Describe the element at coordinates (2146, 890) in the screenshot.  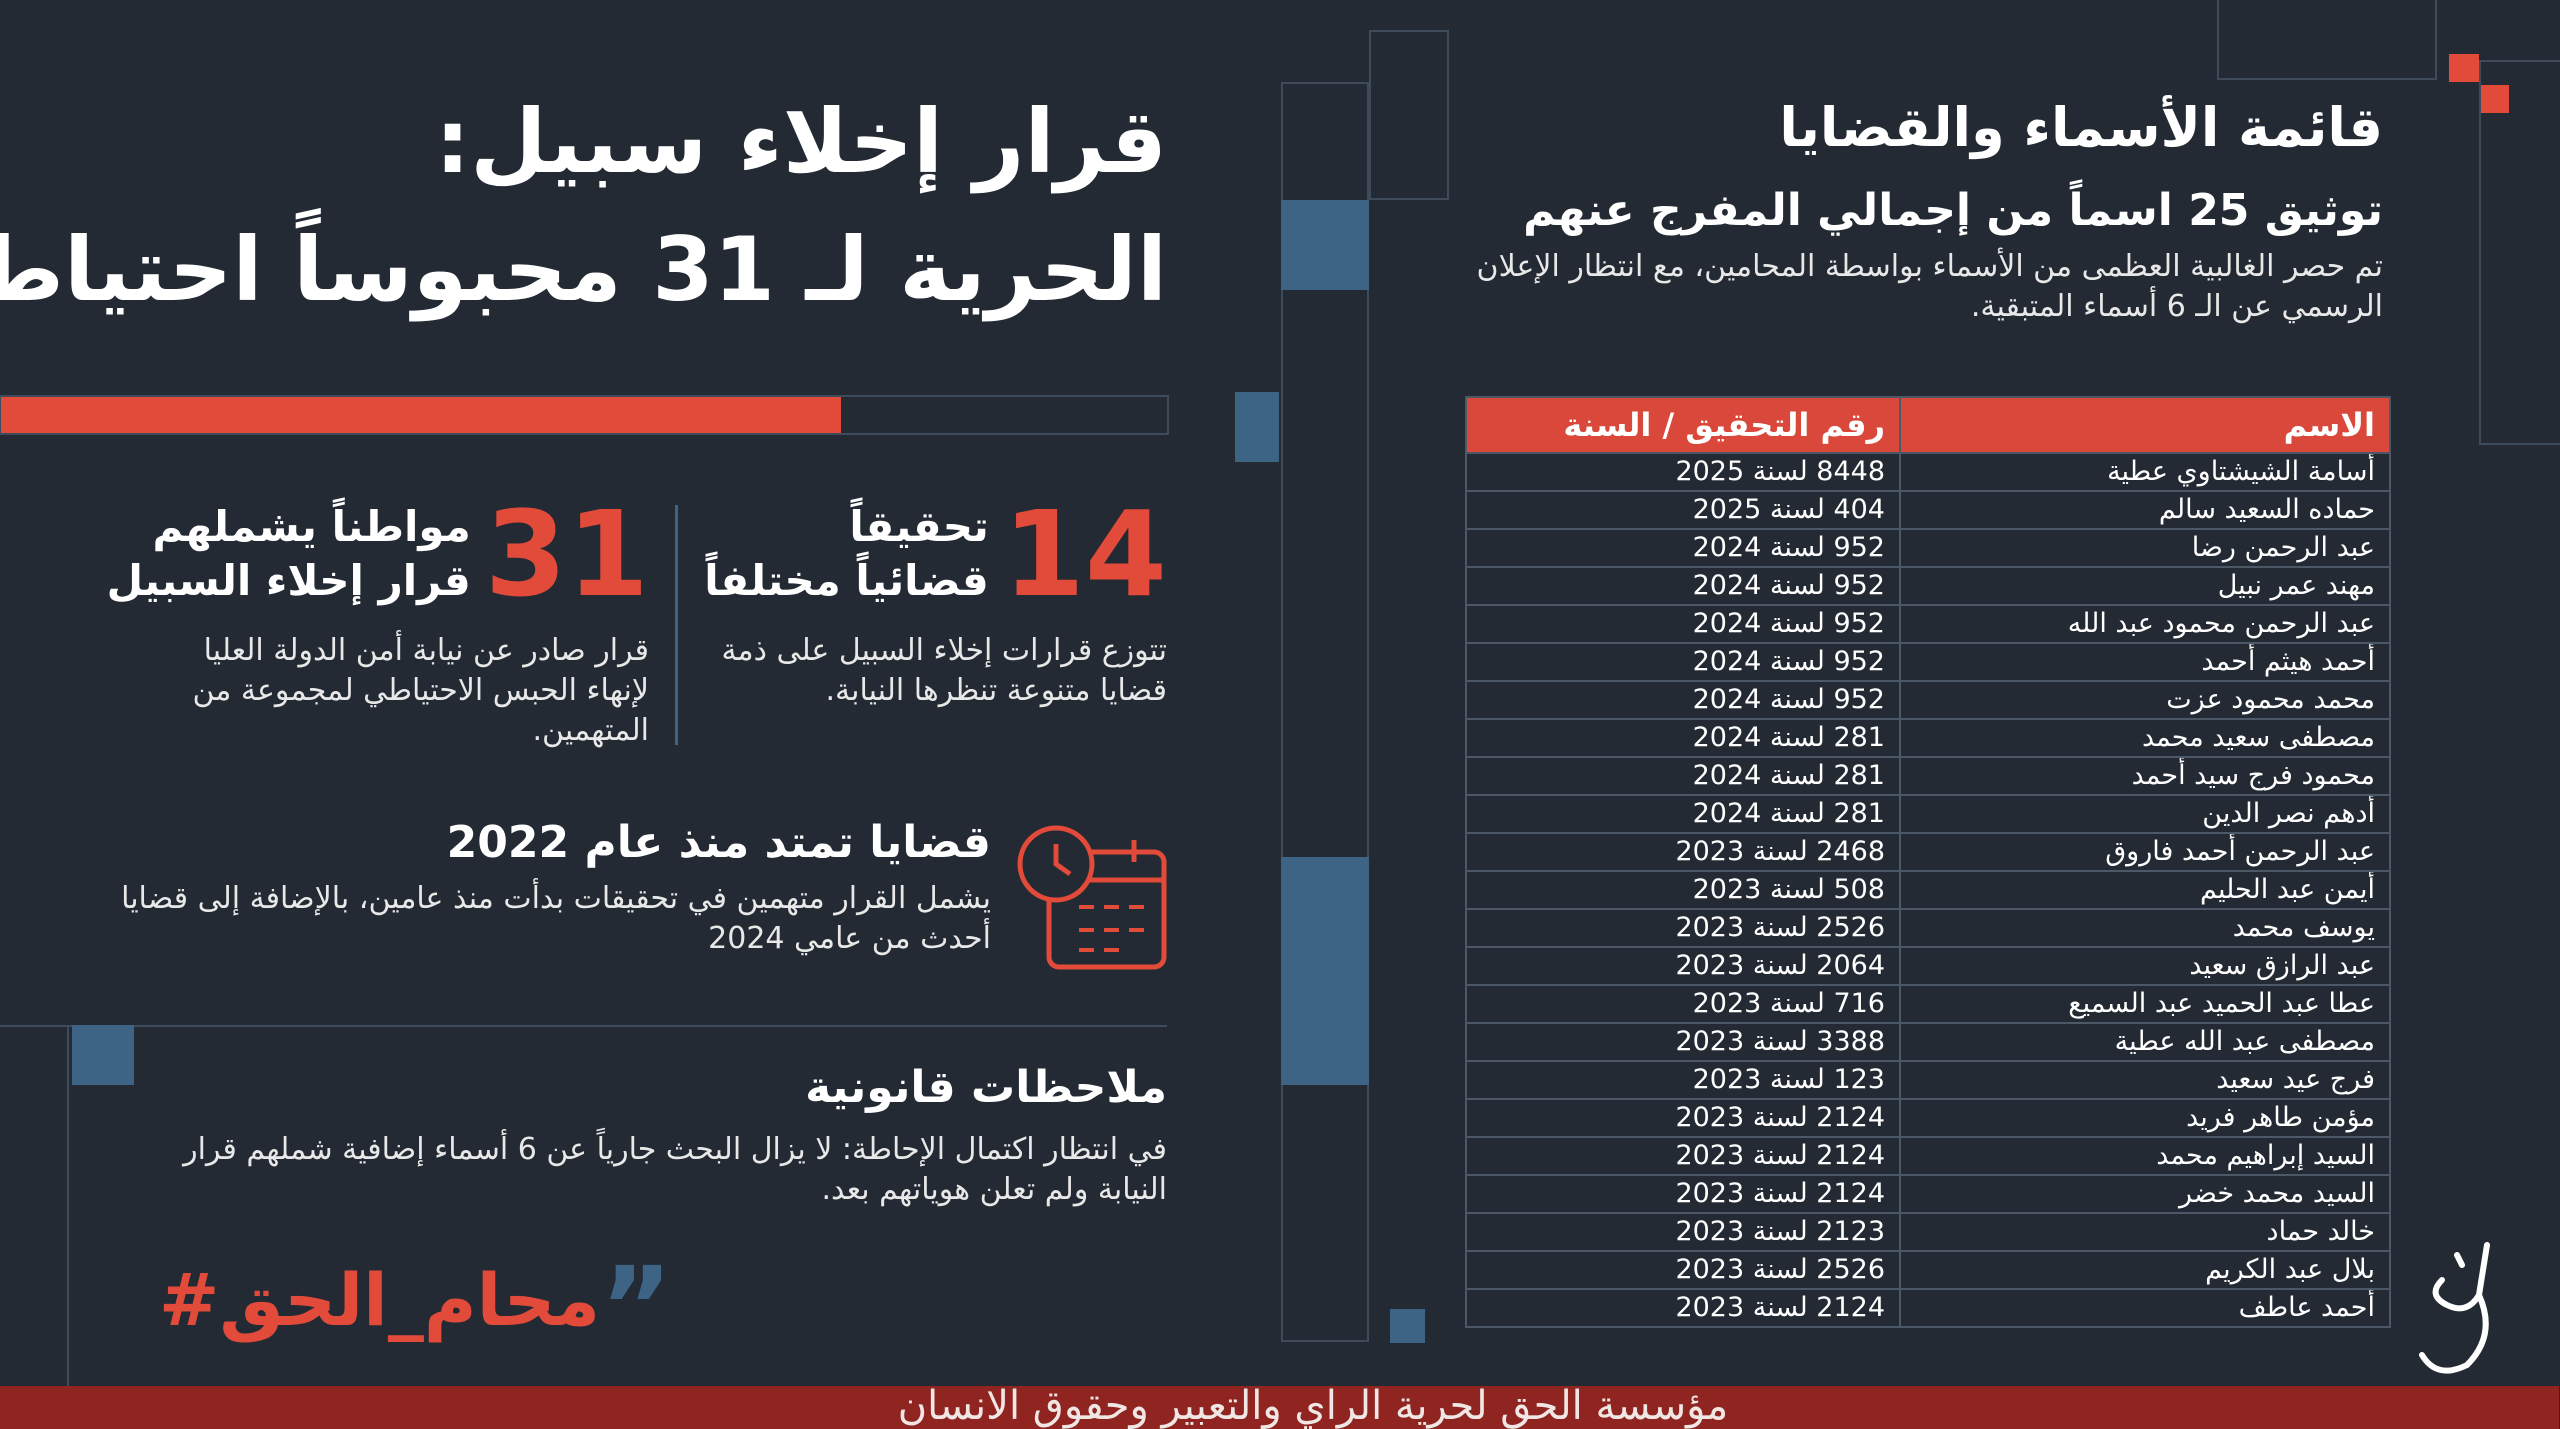
I see `name-cell: أيمن عبد الحليم` at that location.